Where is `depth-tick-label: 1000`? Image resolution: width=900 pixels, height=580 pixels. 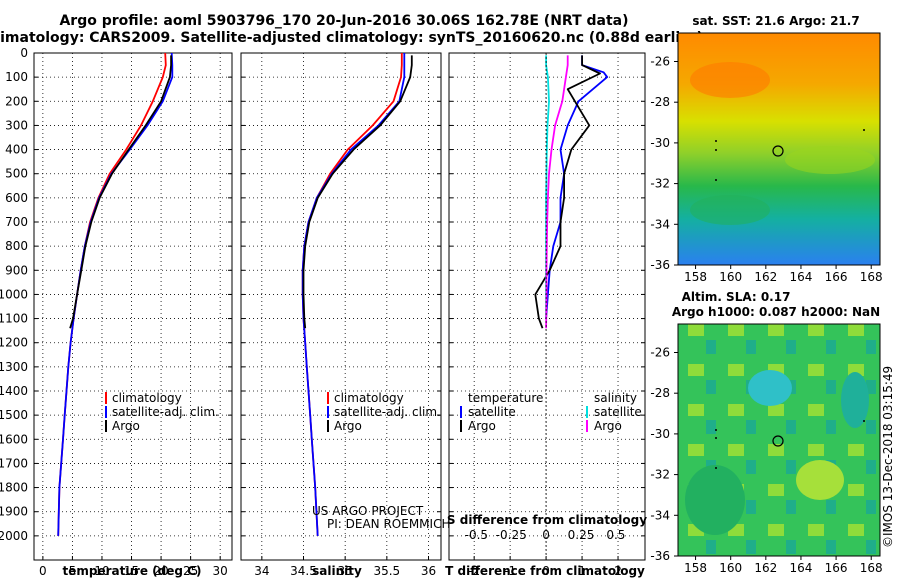 depth-tick-label: 1000 is located at coordinates (14, 294).